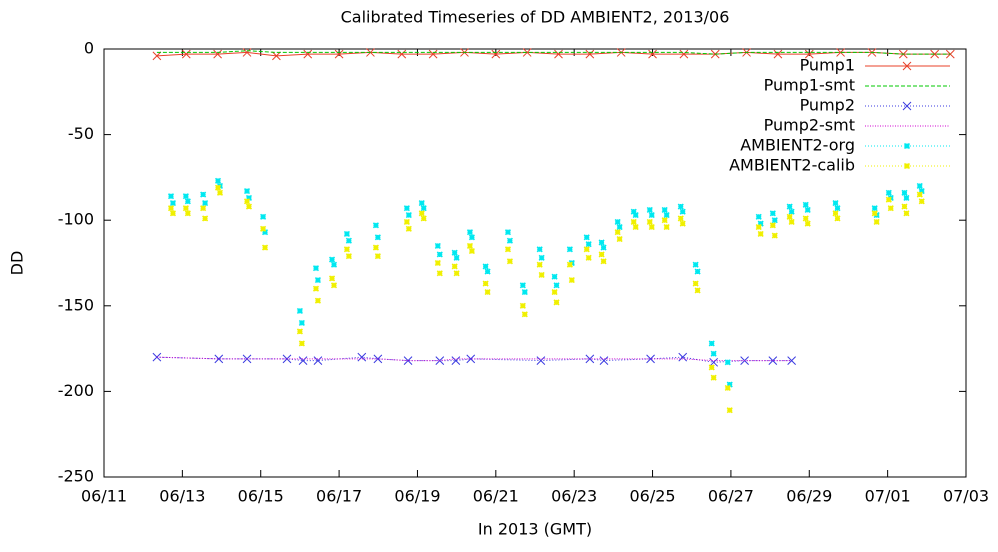 The image size is (998, 552). Describe the element at coordinates (966, 496) in the screenshot. I see `x-tick-label: 07/03` at that location.